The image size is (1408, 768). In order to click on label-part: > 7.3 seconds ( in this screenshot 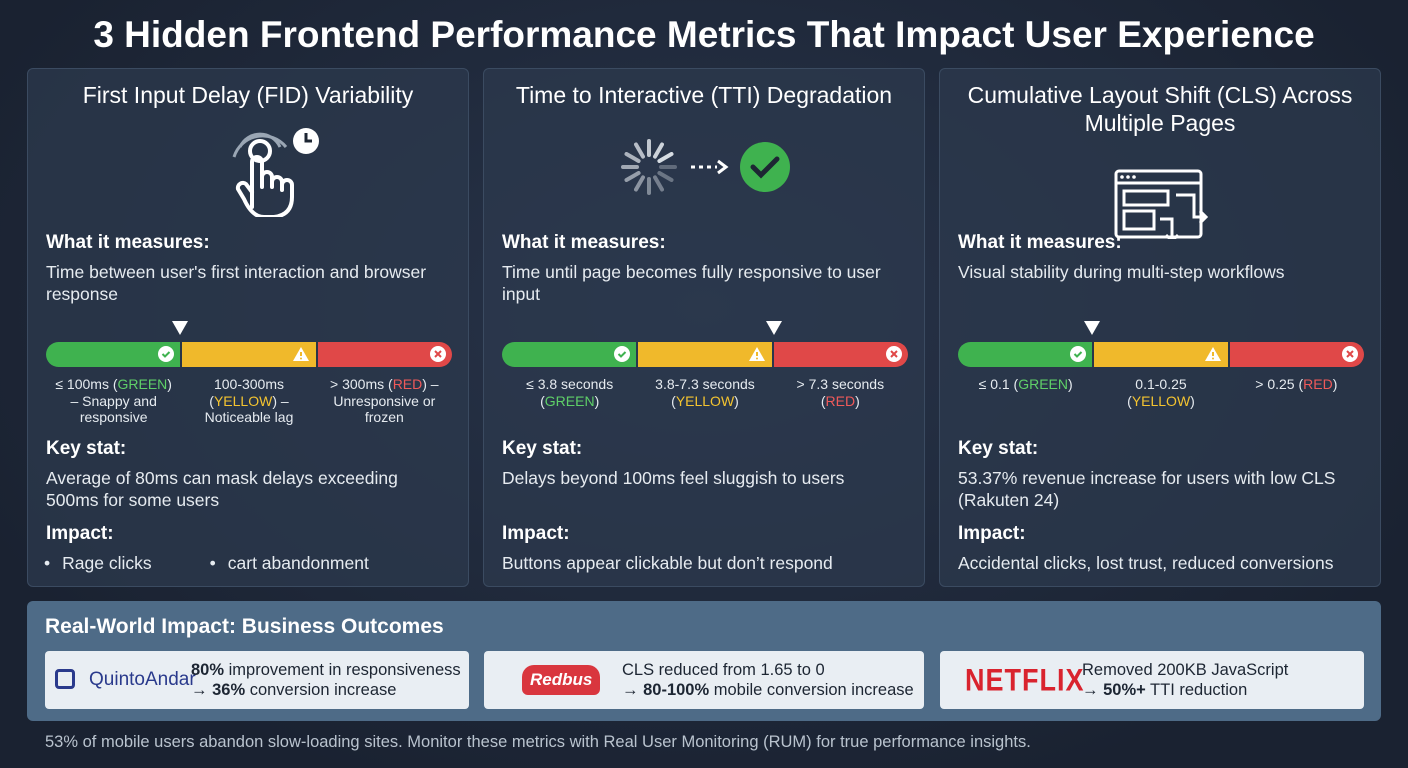, I will do `click(840, 392)`.